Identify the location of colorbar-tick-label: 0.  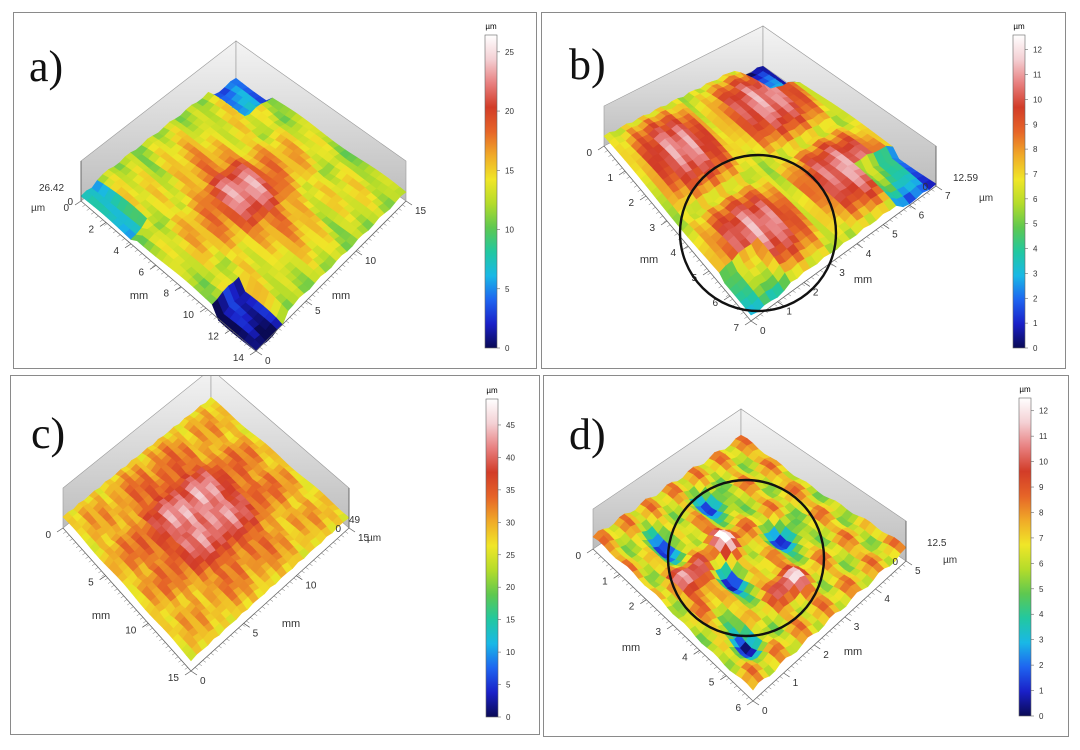
(507, 348).